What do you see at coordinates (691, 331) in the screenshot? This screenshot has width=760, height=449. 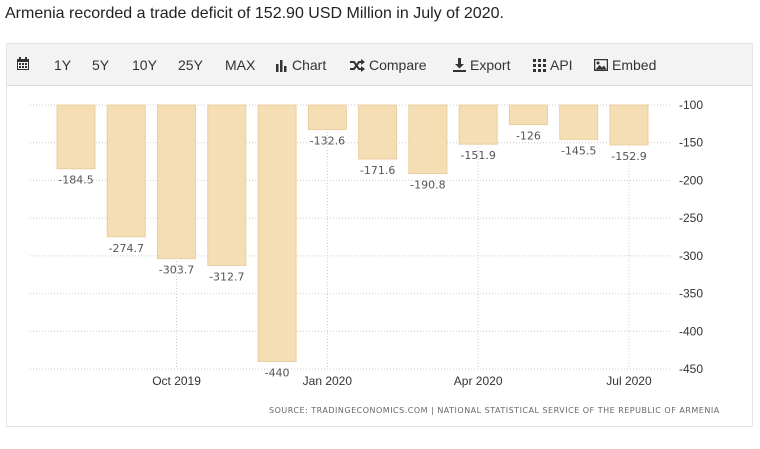 I see `y-tick-label: -400` at bounding box center [691, 331].